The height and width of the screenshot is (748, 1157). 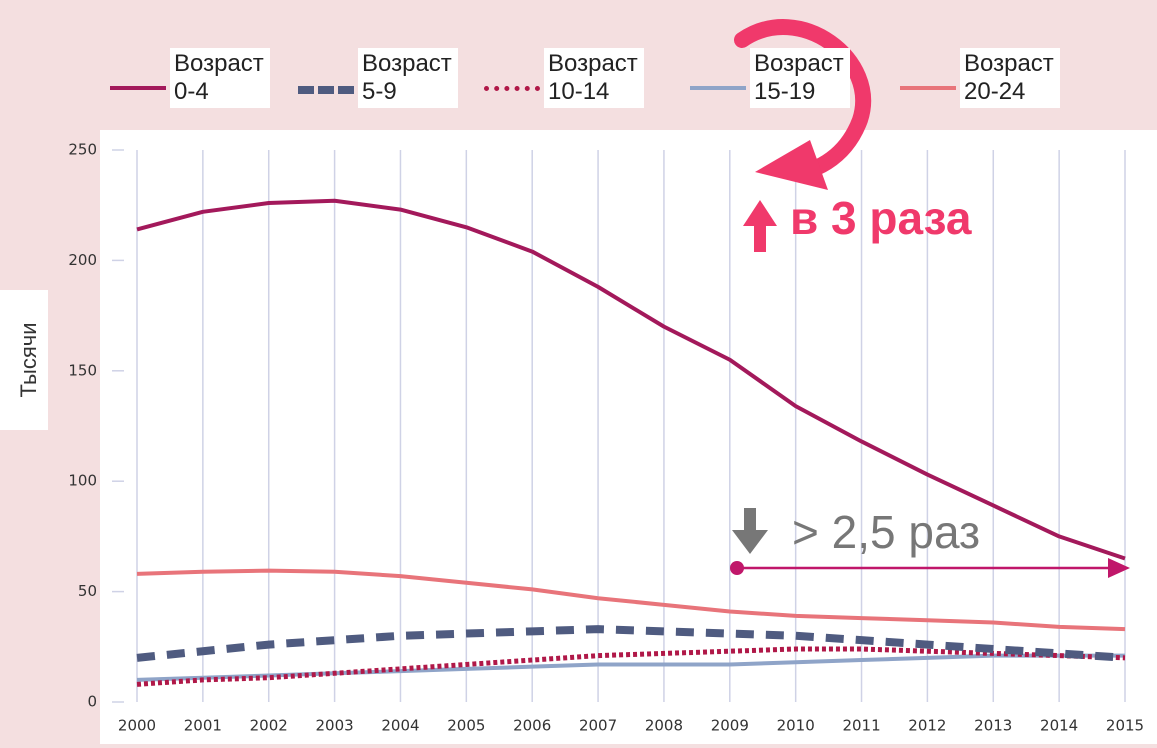 I want to click on x-tick-label: 2005, so click(x=466, y=726).